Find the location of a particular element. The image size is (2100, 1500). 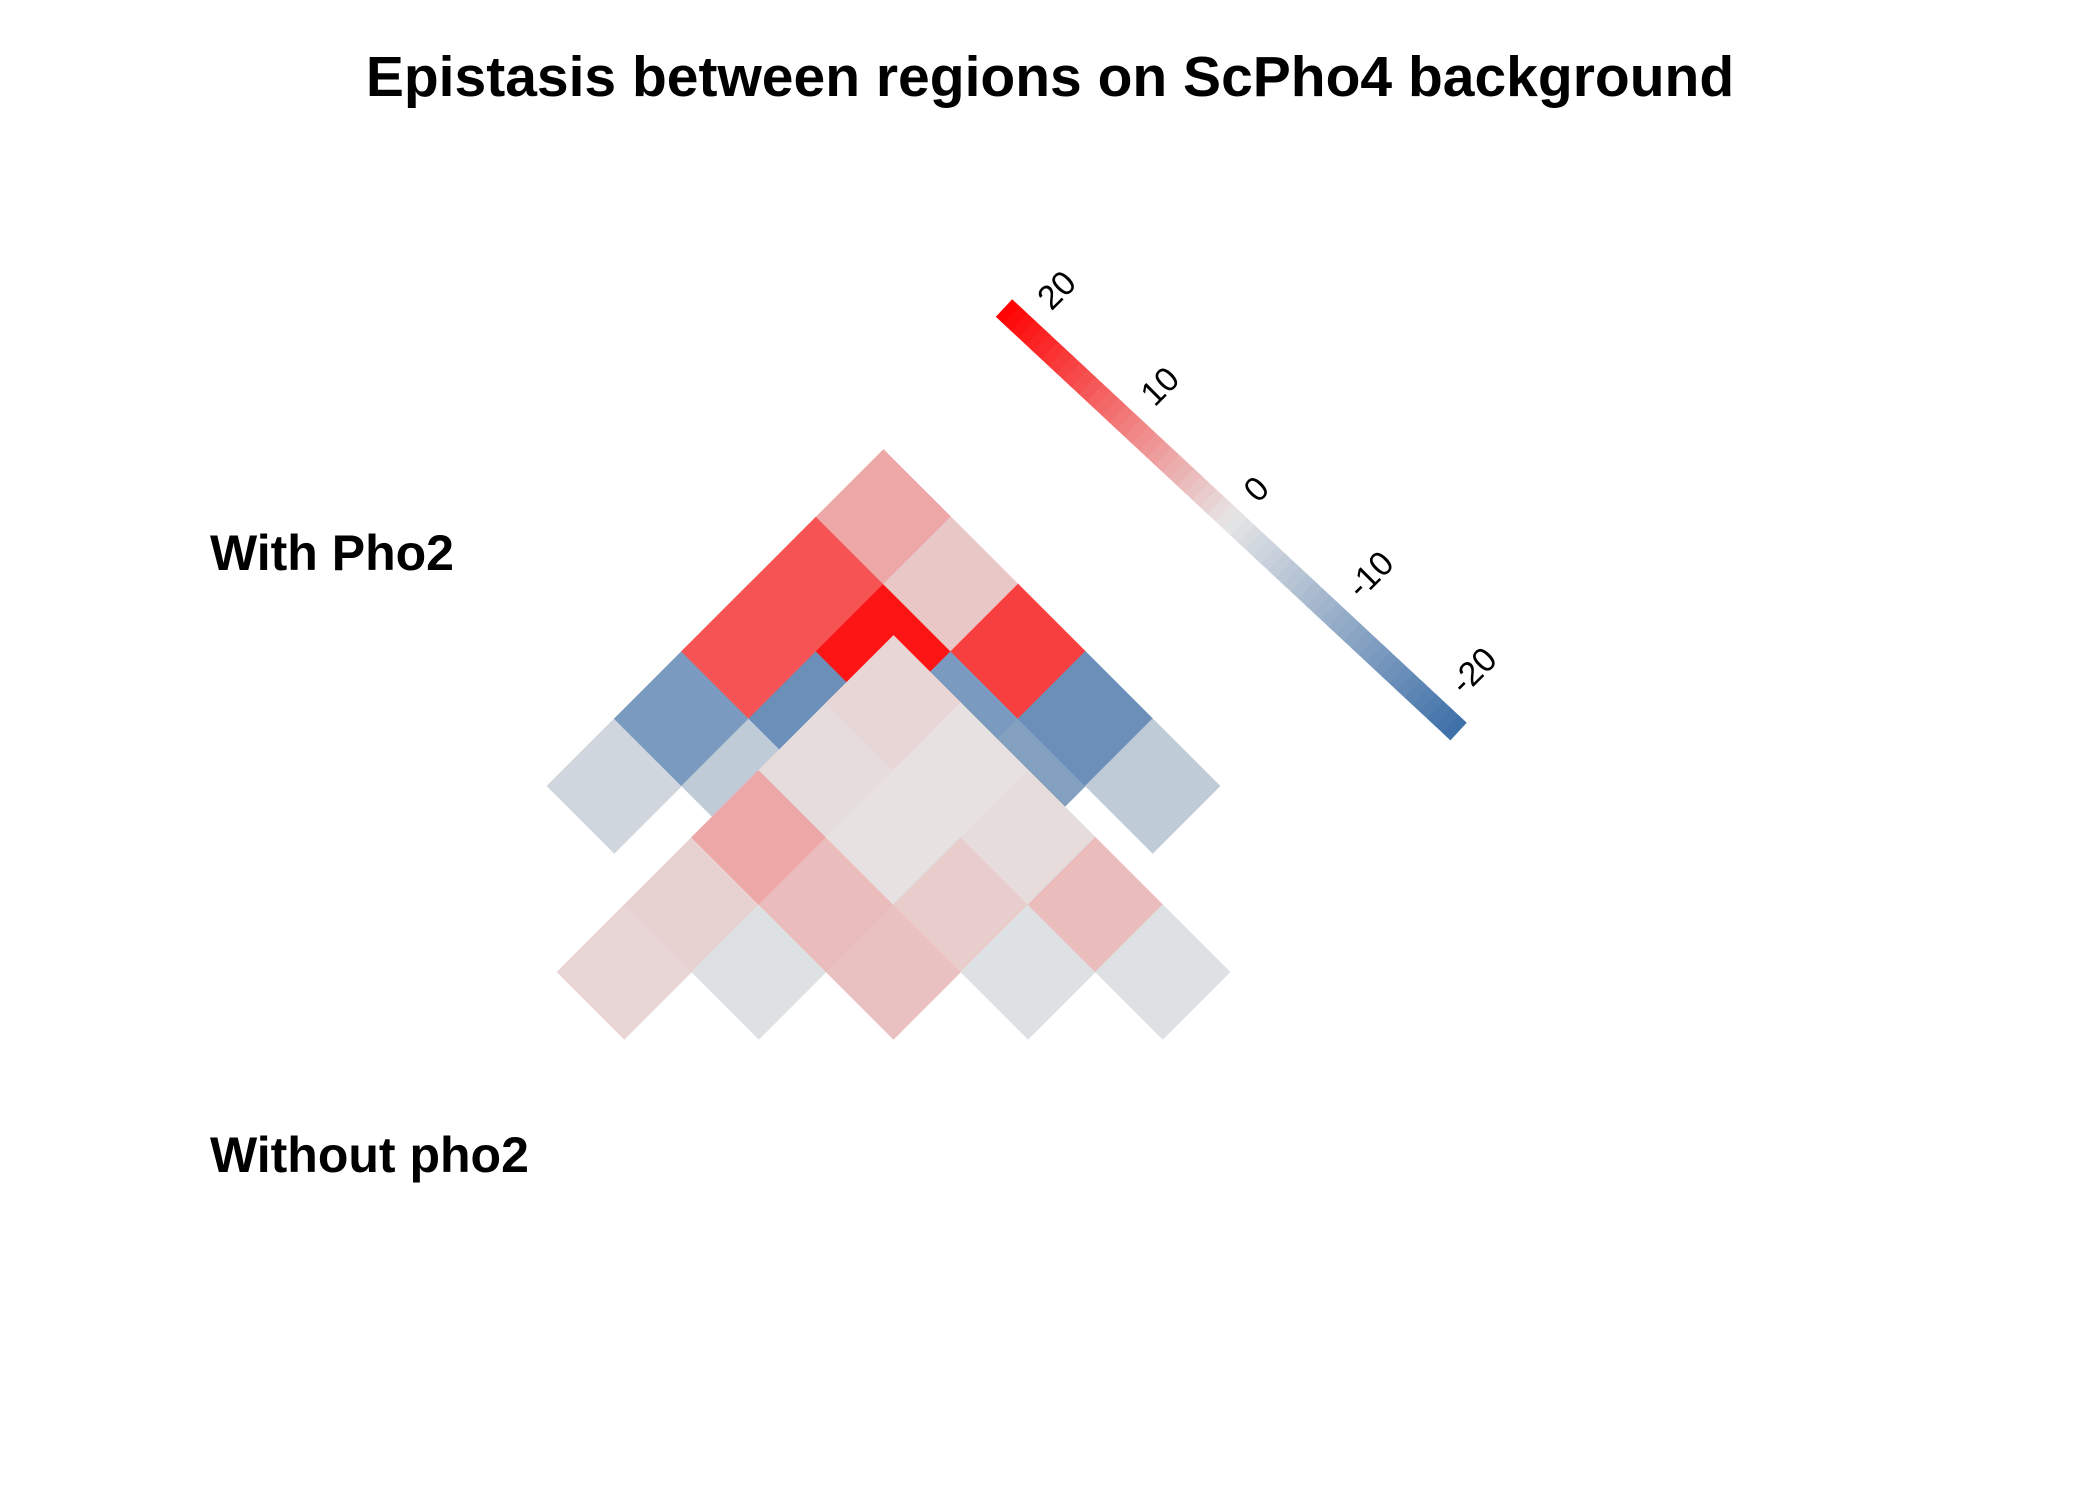

panel-label-with-pho2: With Pho2 is located at coordinates (332, 553).